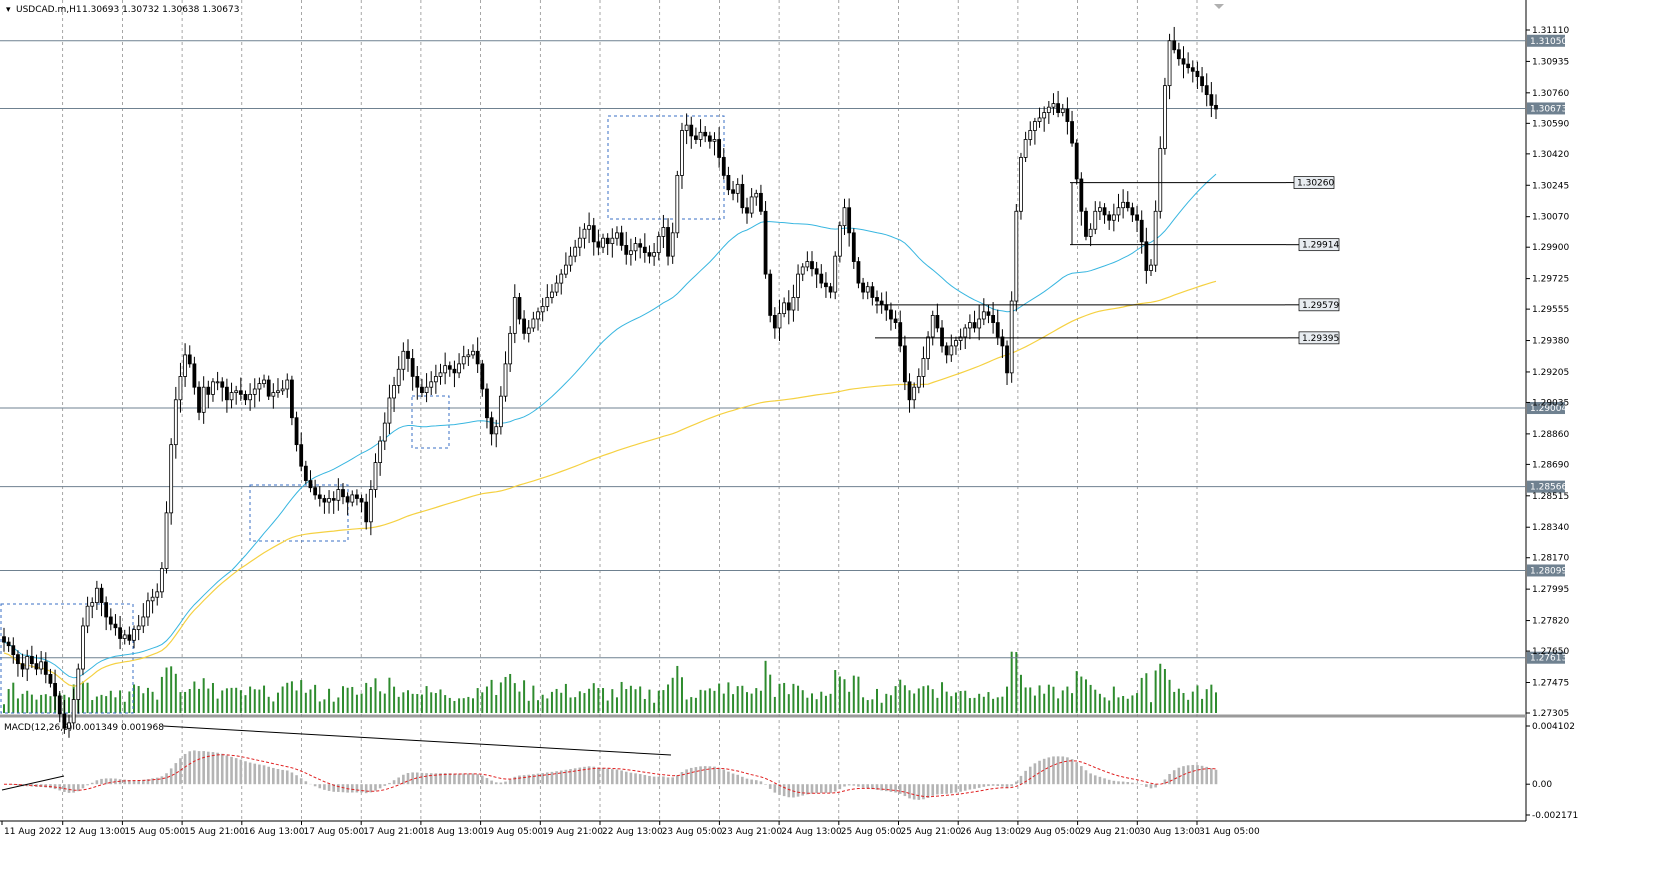 The height and width of the screenshot is (895, 1666). What do you see at coordinates (33, 783) in the screenshot?
I see `macd-trend-line` at bounding box center [33, 783].